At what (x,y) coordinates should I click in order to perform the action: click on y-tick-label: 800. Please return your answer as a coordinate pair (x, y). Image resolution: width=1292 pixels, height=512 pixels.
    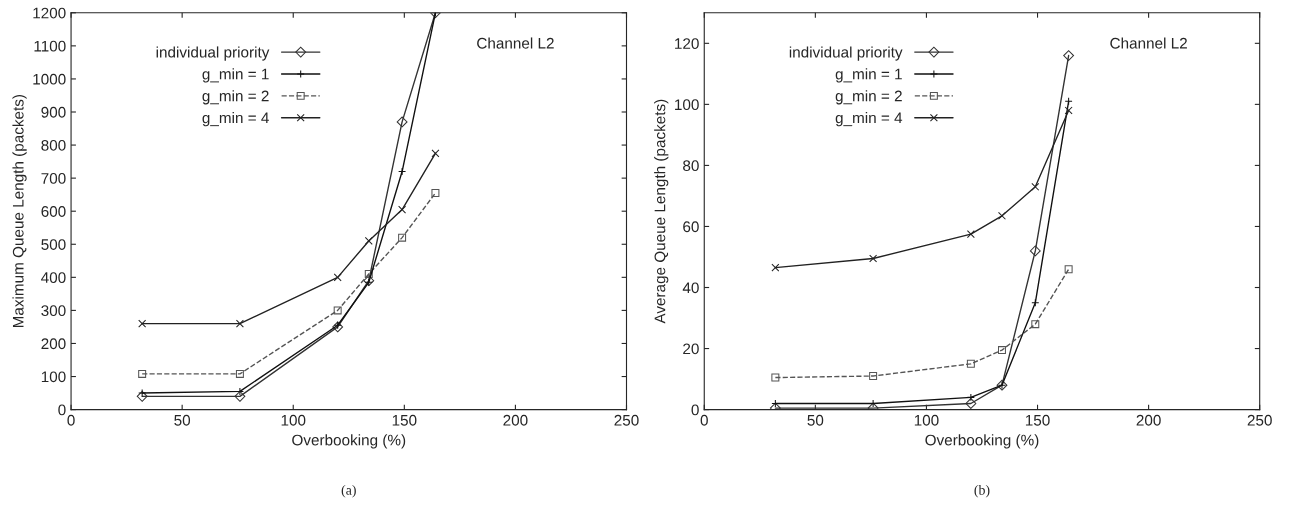
    Looking at the image, I should click on (53, 145).